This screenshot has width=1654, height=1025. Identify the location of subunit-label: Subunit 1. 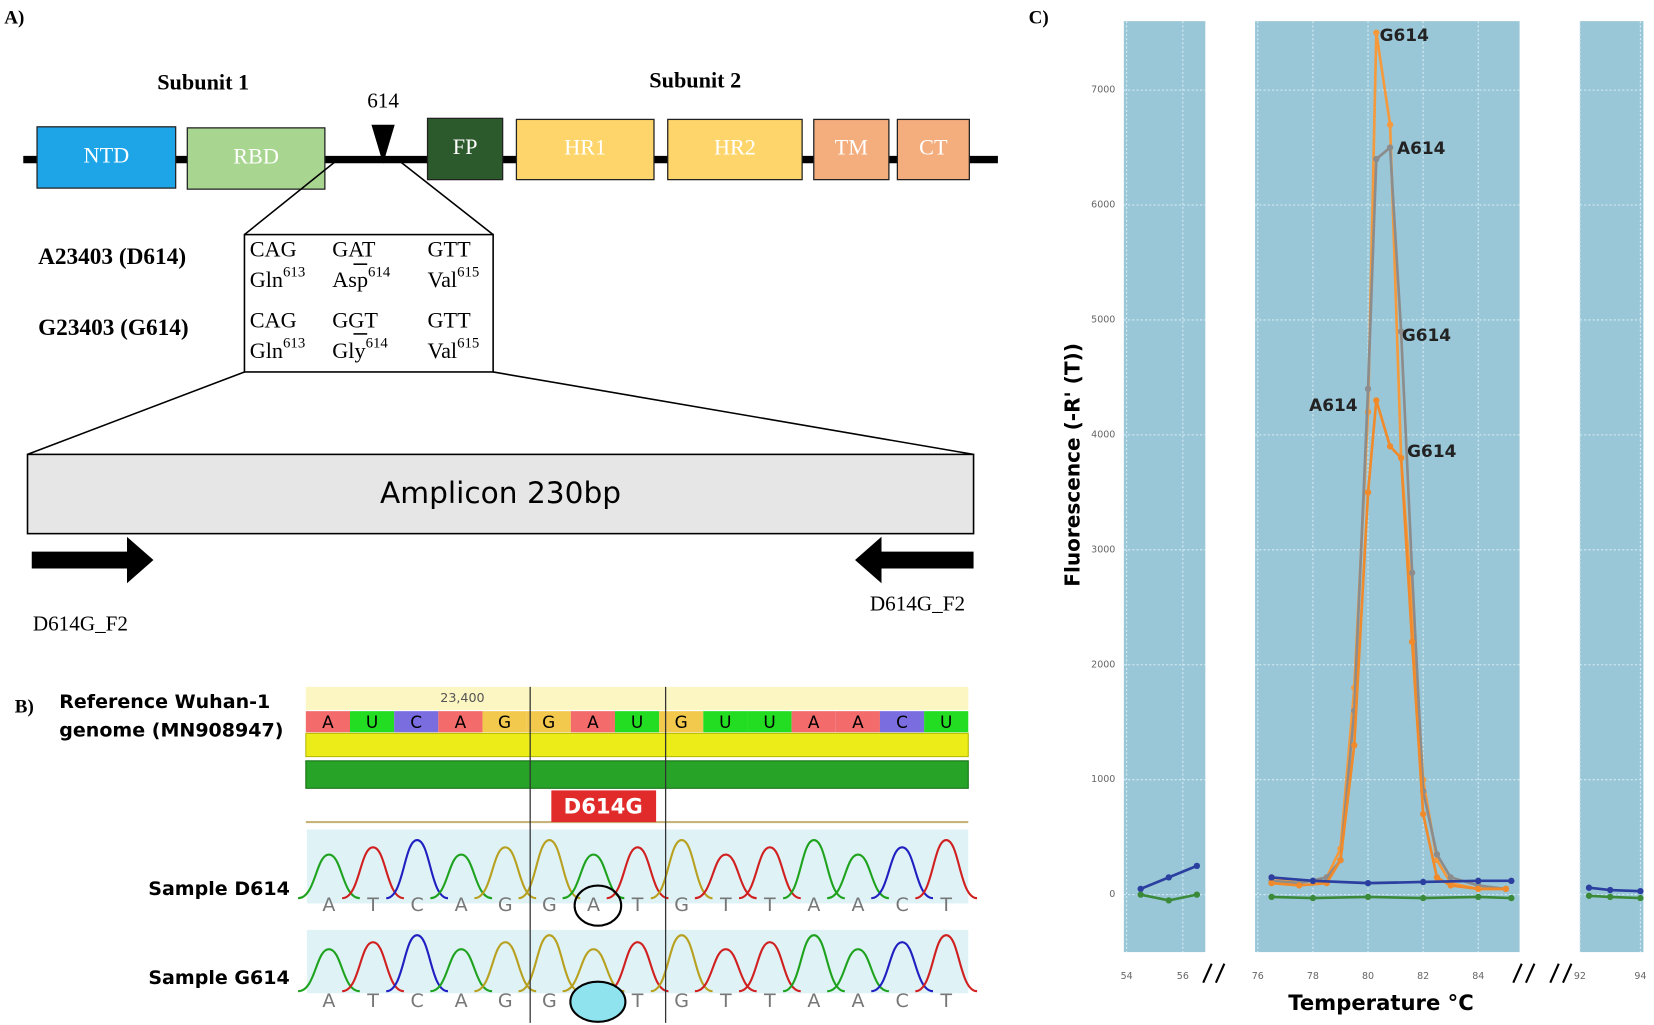
(203, 82).